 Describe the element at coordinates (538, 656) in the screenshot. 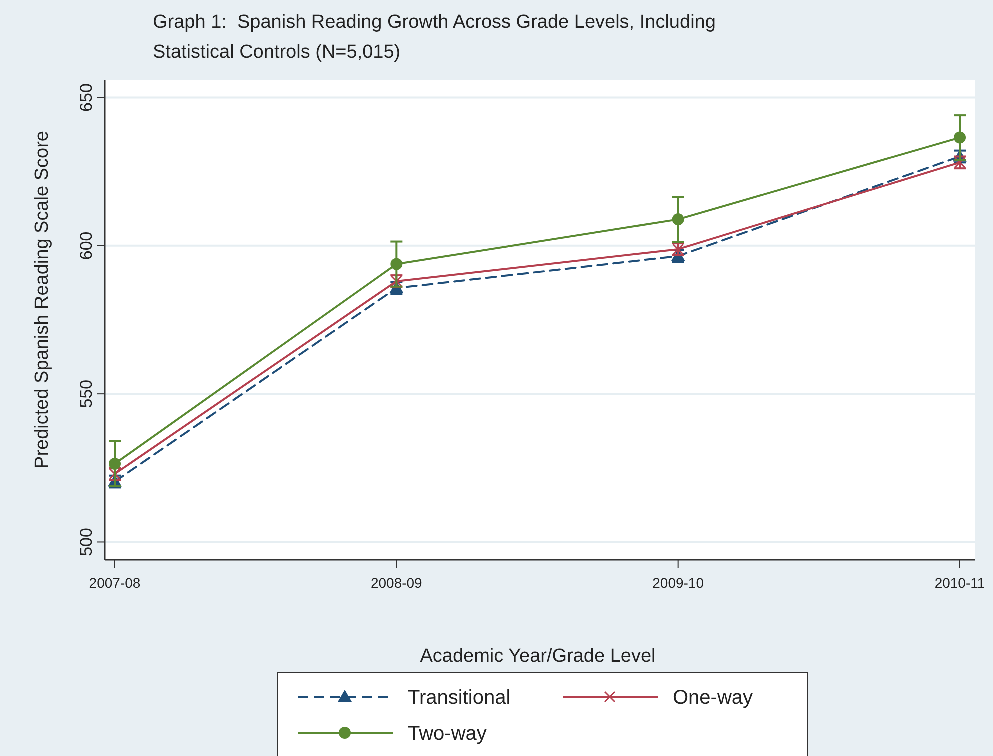

I see `x-axis-title: Academic Year/Grade Level` at that location.